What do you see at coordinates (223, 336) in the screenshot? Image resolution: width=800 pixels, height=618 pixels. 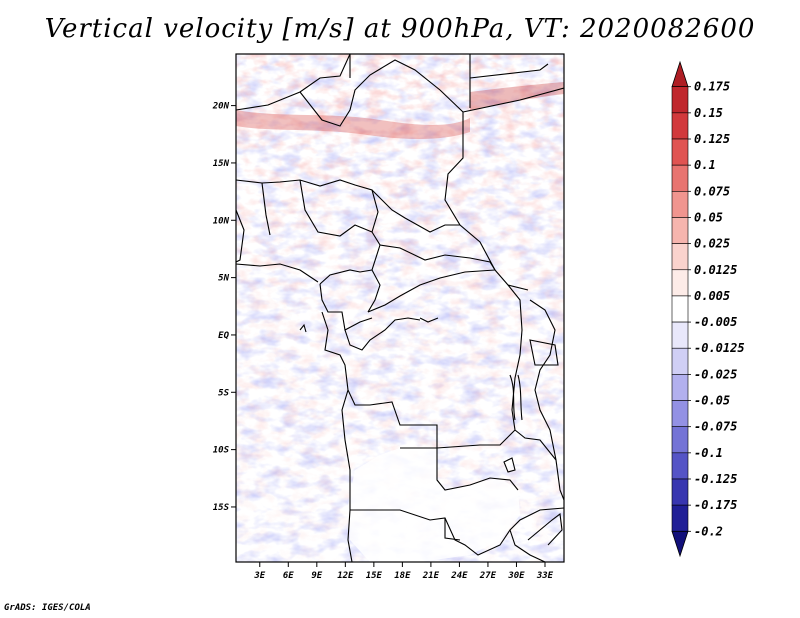 I see `y-tick-label: EQ` at bounding box center [223, 336].